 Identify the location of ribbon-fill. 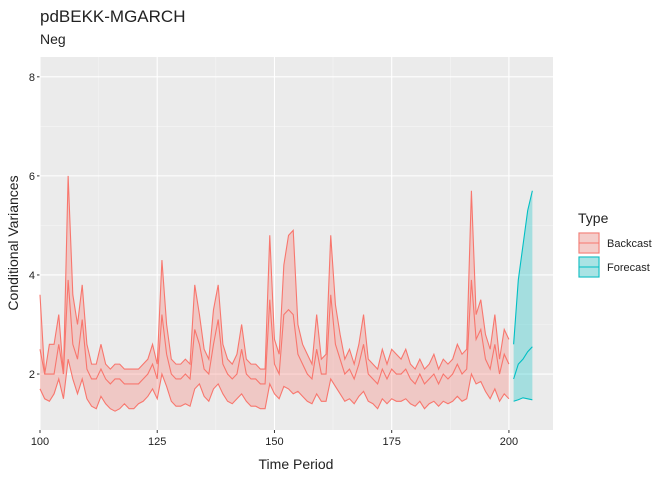
(523, 296).